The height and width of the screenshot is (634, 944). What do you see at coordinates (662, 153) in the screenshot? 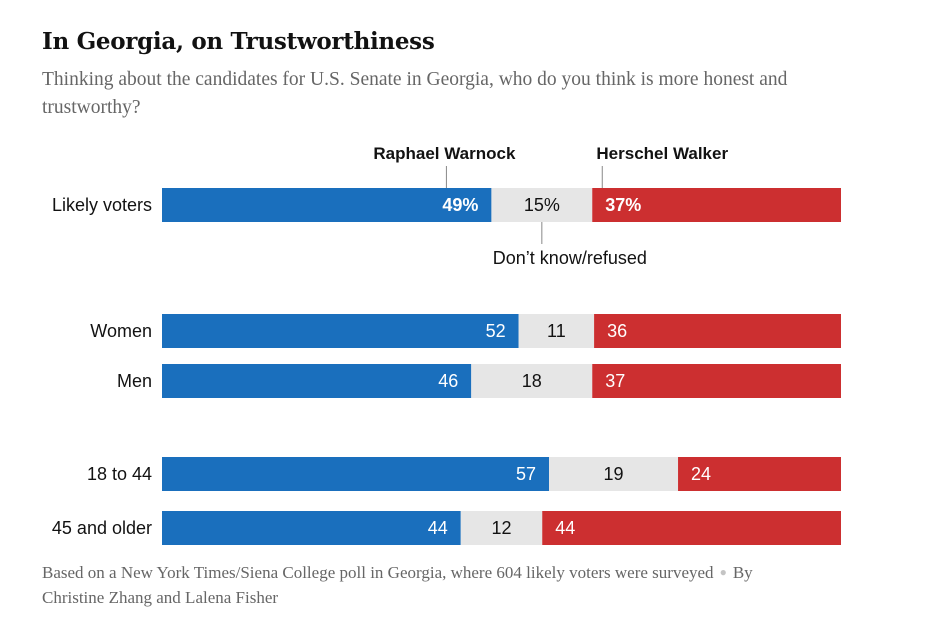
I see `label-herschel-walker: Herschel Walker` at bounding box center [662, 153].